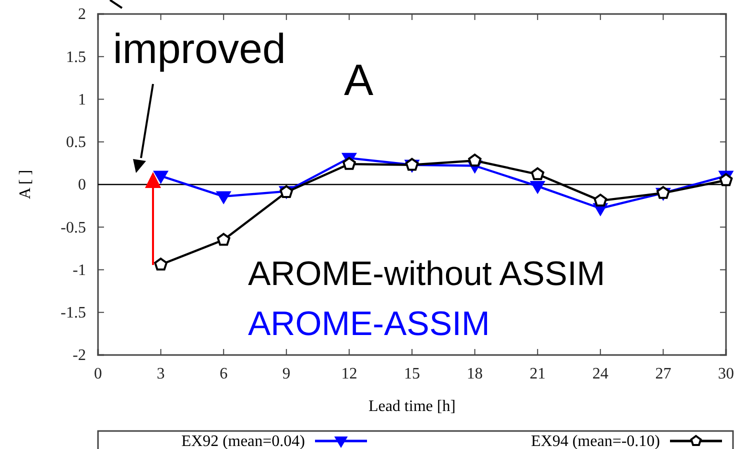 This screenshot has height=449, width=738. I want to click on y-tick-label: 2, so click(82, 15).